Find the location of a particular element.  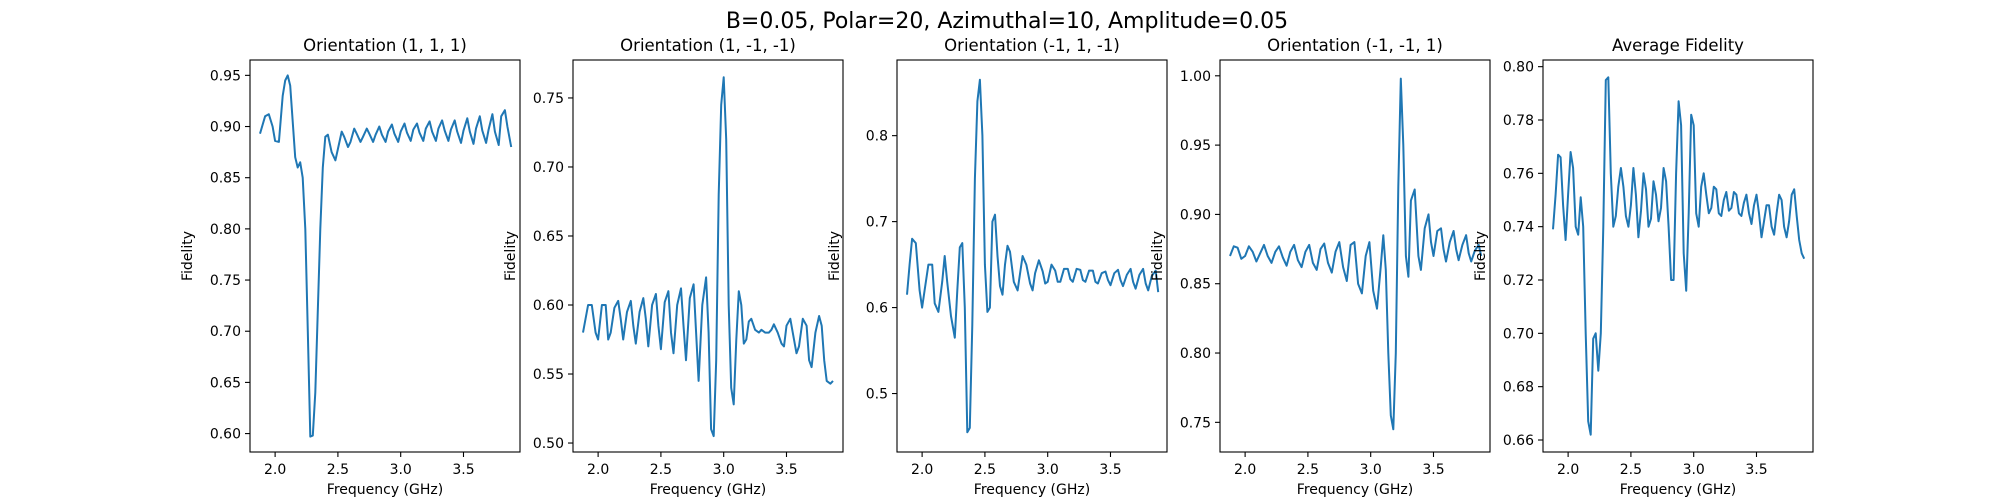

panel-title: Orientation (1, -1, -1) is located at coordinates (708, 45).